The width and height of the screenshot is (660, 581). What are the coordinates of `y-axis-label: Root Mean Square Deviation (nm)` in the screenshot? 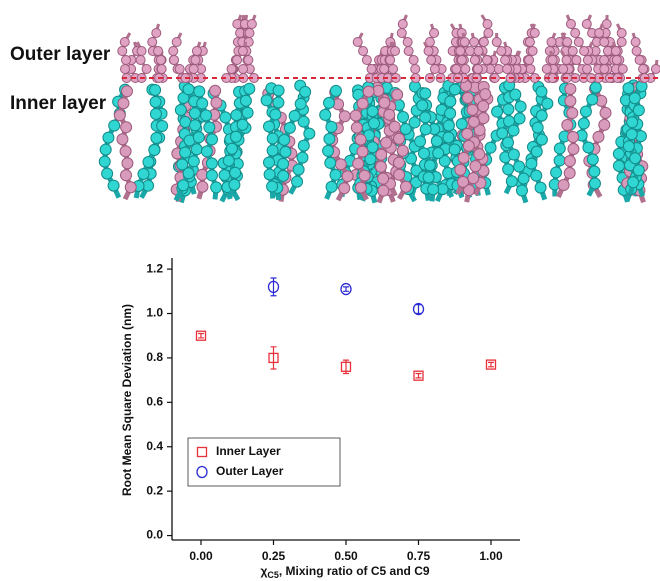 It's located at (127, 400).